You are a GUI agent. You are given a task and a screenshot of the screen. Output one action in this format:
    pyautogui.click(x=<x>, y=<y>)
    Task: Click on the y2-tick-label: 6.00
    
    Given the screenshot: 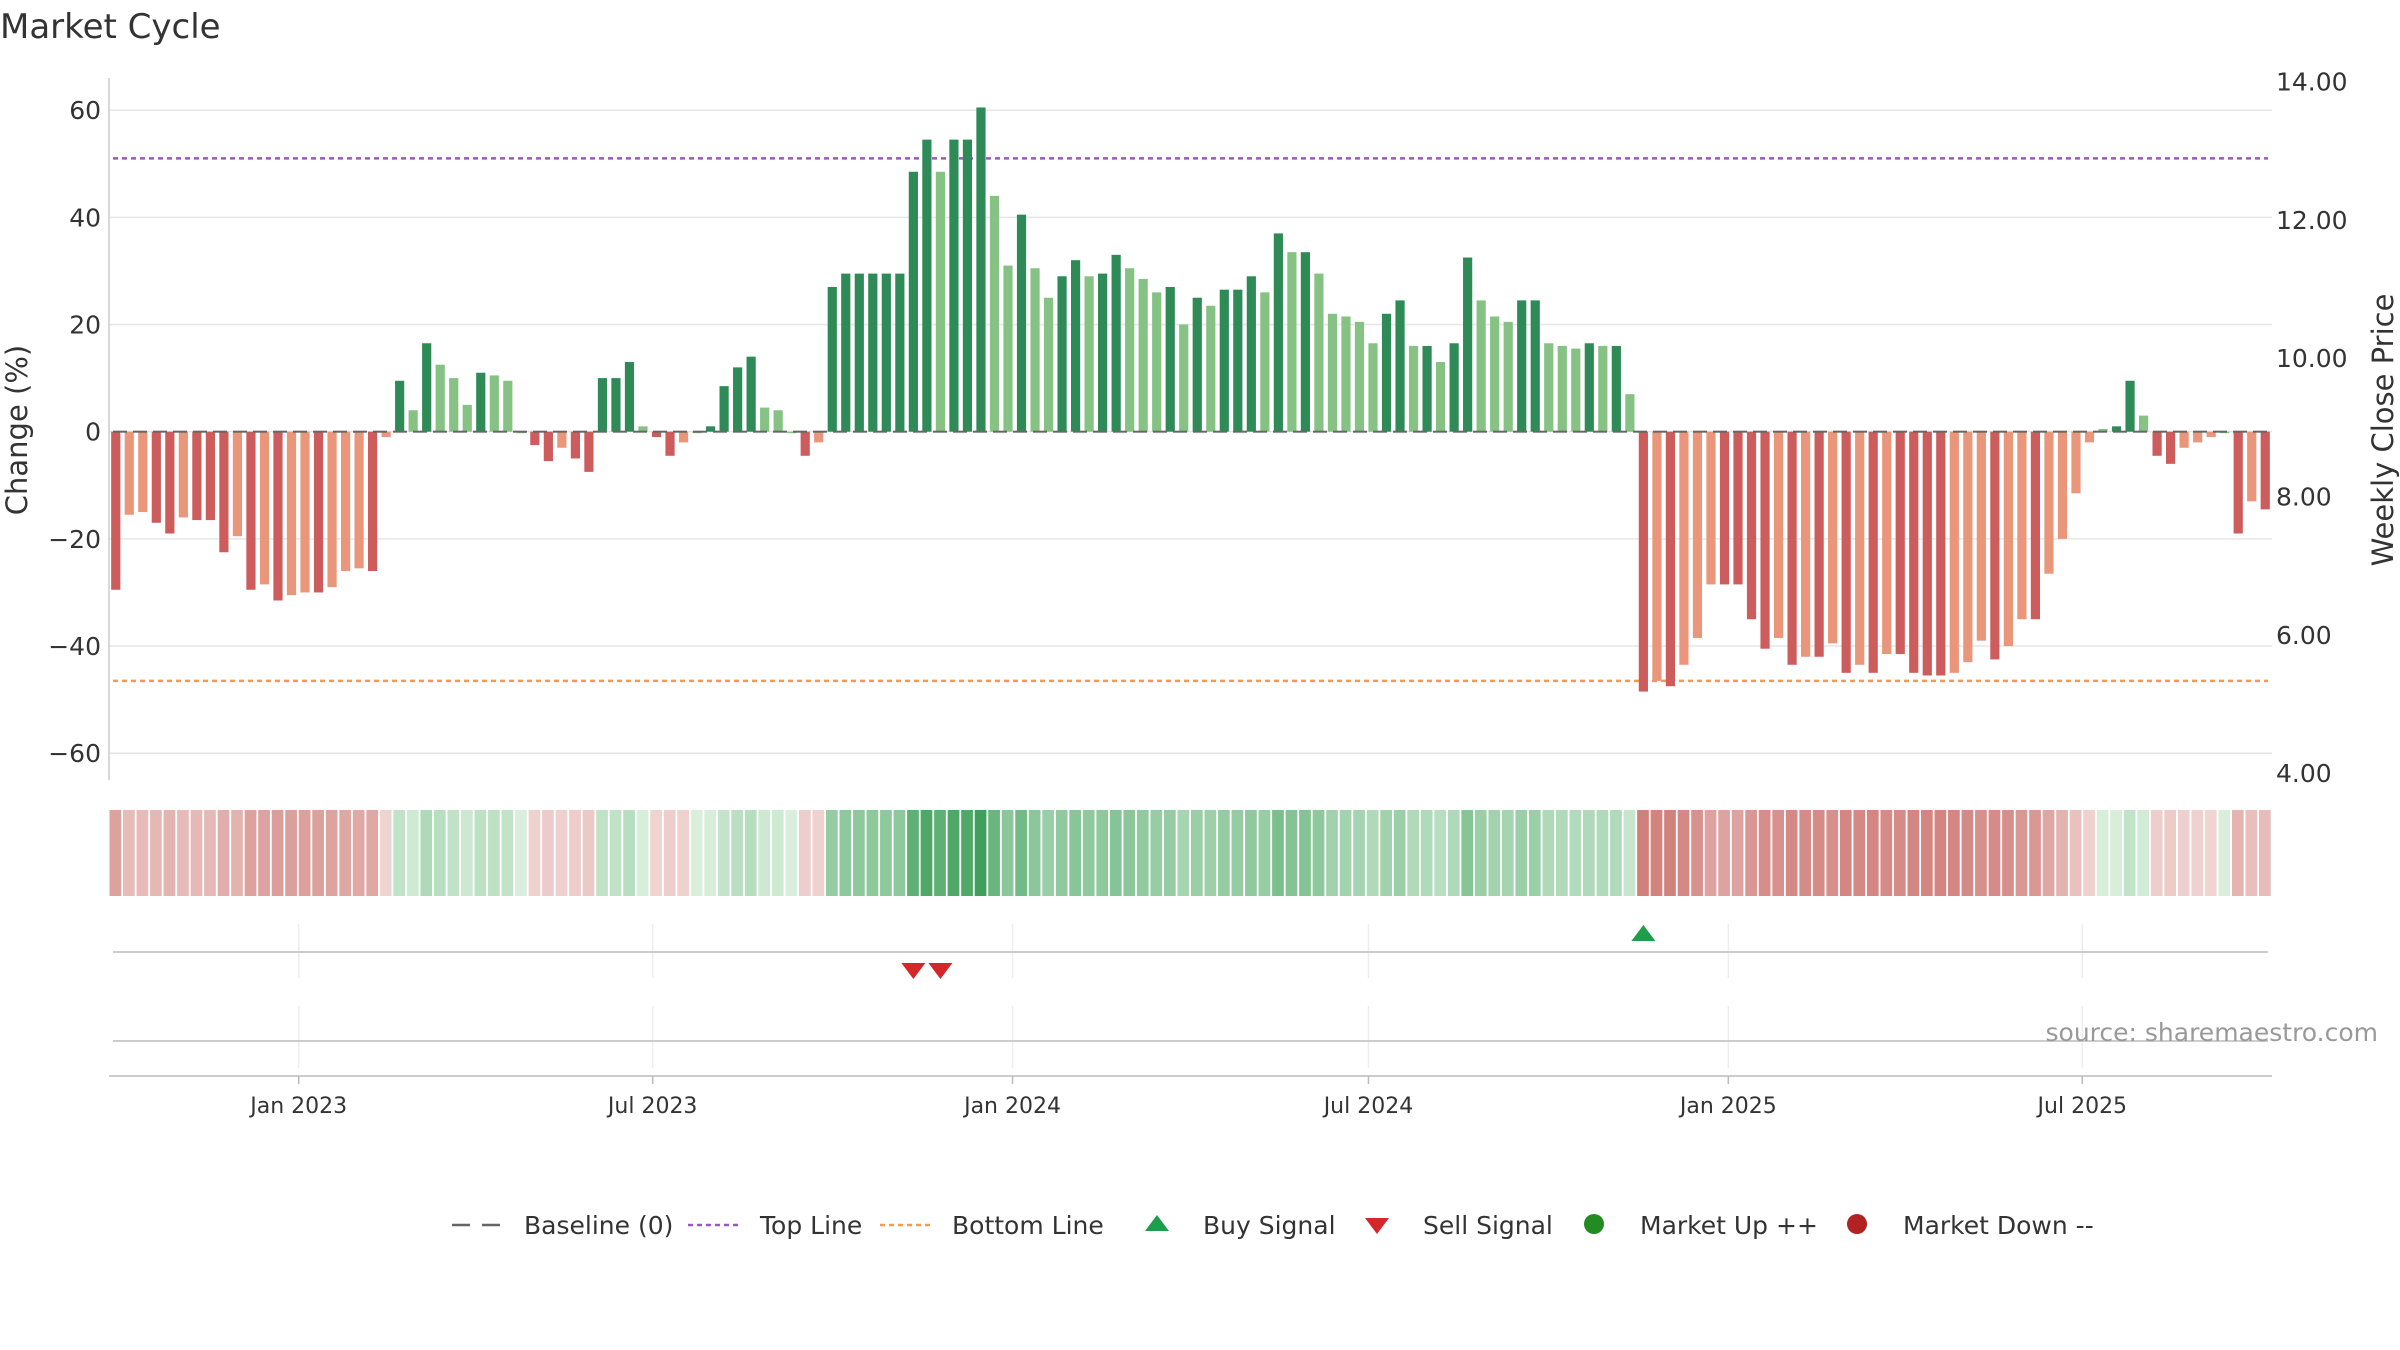 What is the action you would take?
    pyautogui.click(x=2304, y=635)
    